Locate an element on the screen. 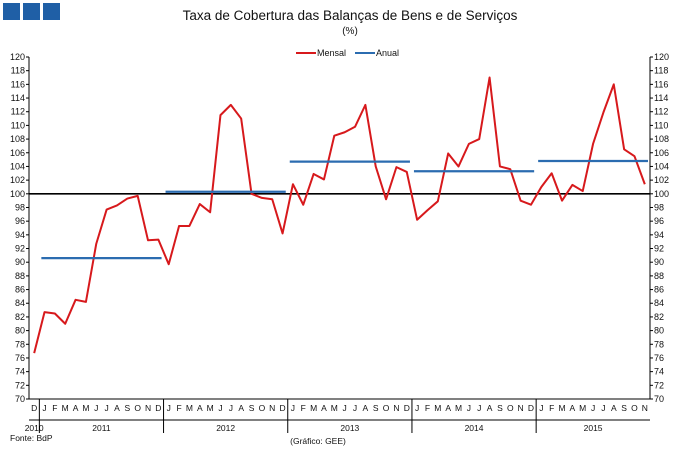  y-tick-label: 82 is located at coordinates (20, 317).